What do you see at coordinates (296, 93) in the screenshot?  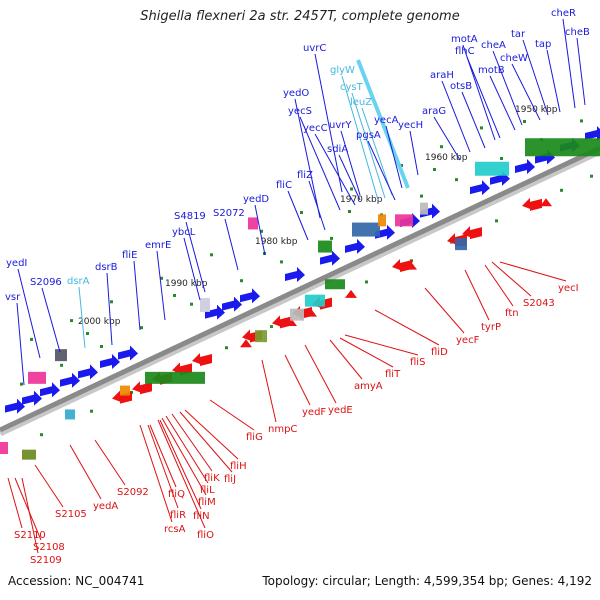 I see `gene-label-yedO: yedO` at bounding box center [296, 93].